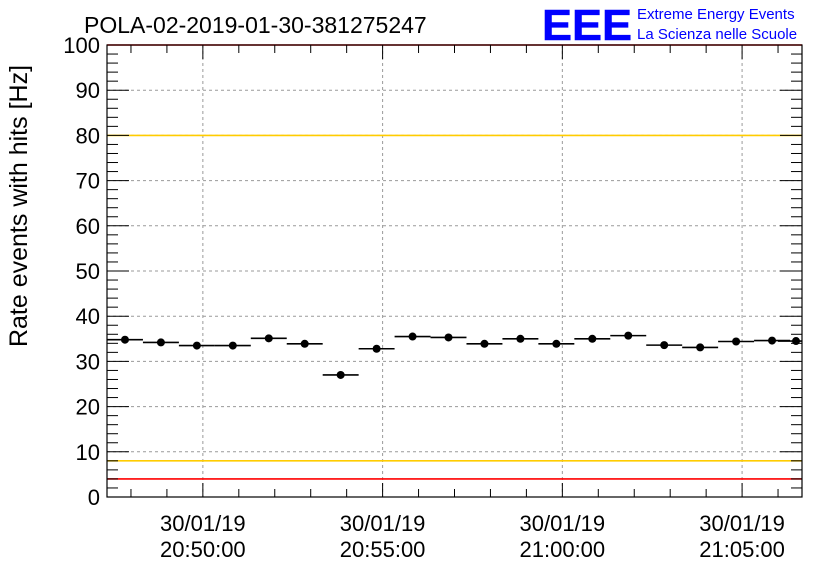 This screenshot has width=836, height=572. What do you see at coordinates (587, 25) in the screenshot?
I see `eee-logo-mark: EEE` at bounding box center [587, 25].